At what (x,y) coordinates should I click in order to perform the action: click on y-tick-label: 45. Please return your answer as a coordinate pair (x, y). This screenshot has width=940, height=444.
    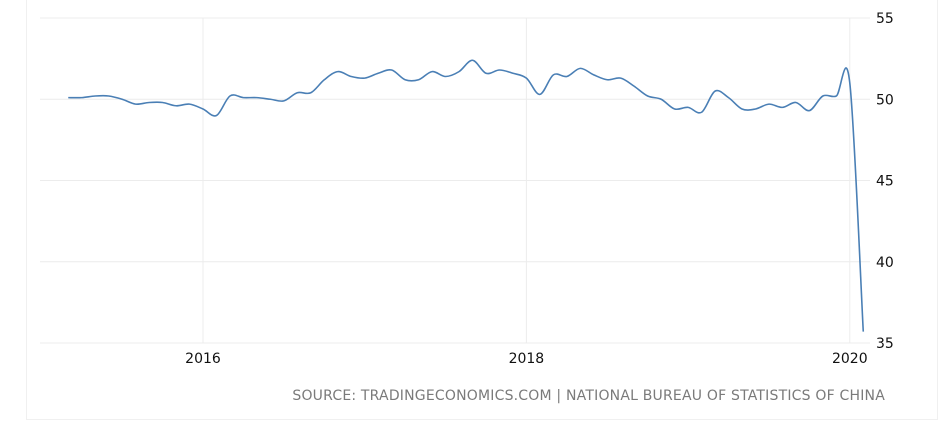
    Looking at the image, I should click on (885, 182).